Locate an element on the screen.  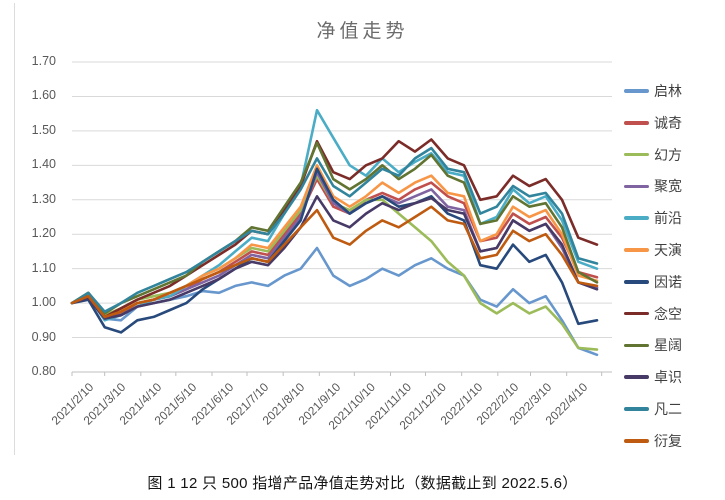
legend-item: 诚奇 is located at coordinates (653, 123).